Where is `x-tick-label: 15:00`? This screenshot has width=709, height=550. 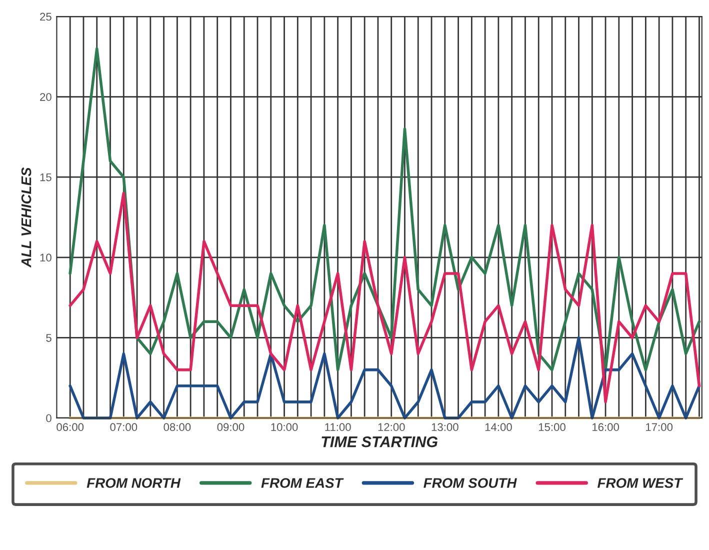
x-tick-label: 15:00 is located at coordinates (552, 427).